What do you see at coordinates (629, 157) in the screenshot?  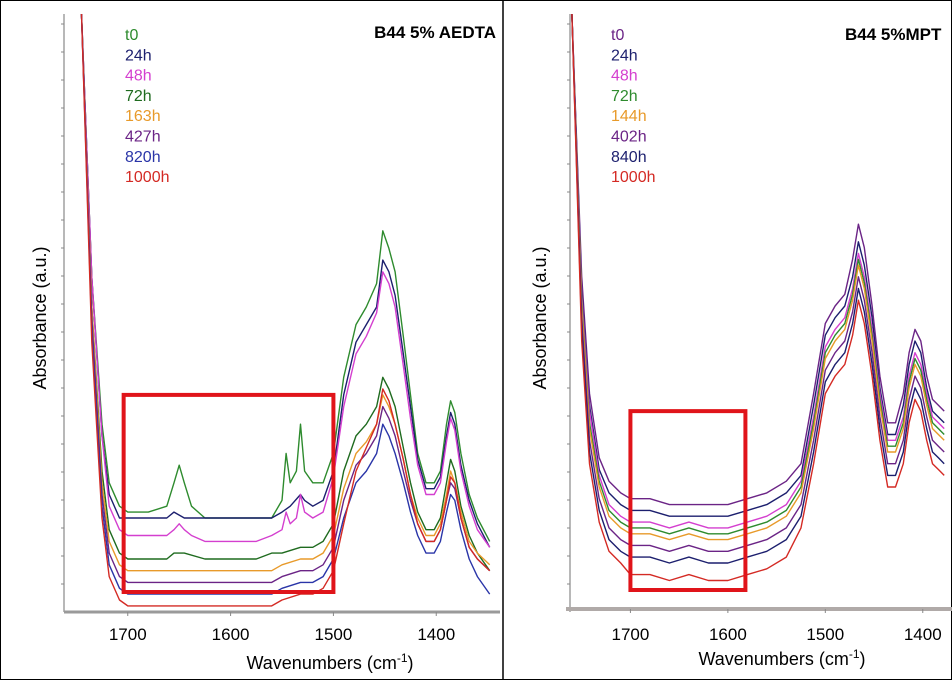 I see `legend-item-840h: 840h` at bounding box center [629, 157].